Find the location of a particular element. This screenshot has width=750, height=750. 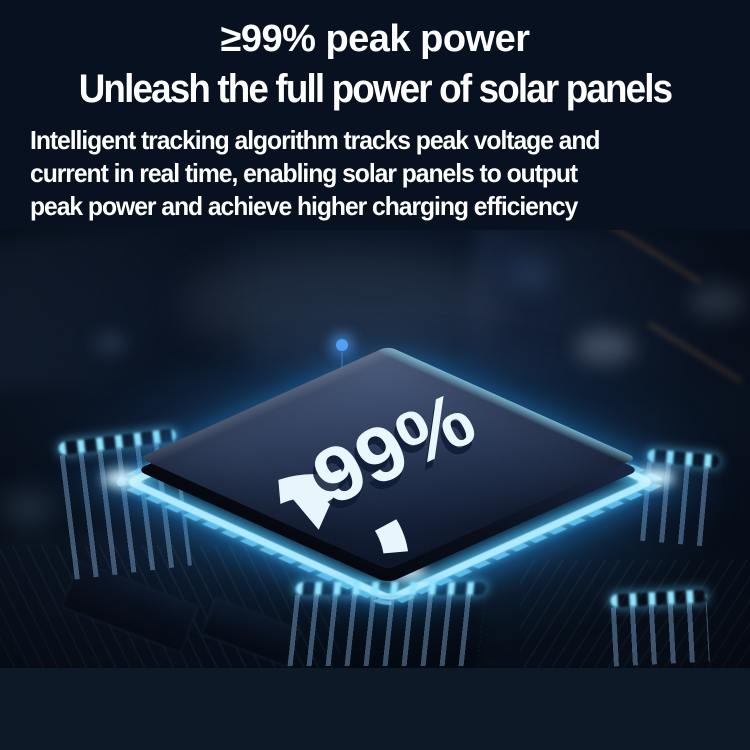

glow-dot is located at coordinates (342, 345).